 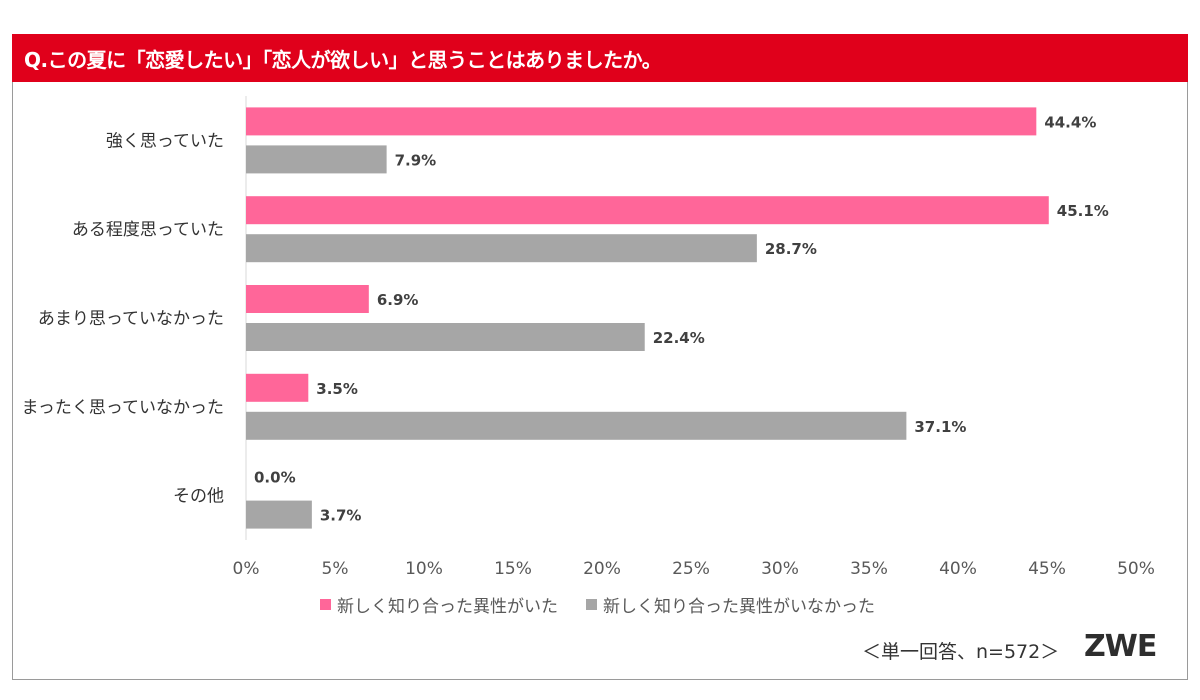 What do you see at coordinates (1070, 122) in the screenshot?
I see `data-label: 44.4%` at bounding box center [1070, 122].